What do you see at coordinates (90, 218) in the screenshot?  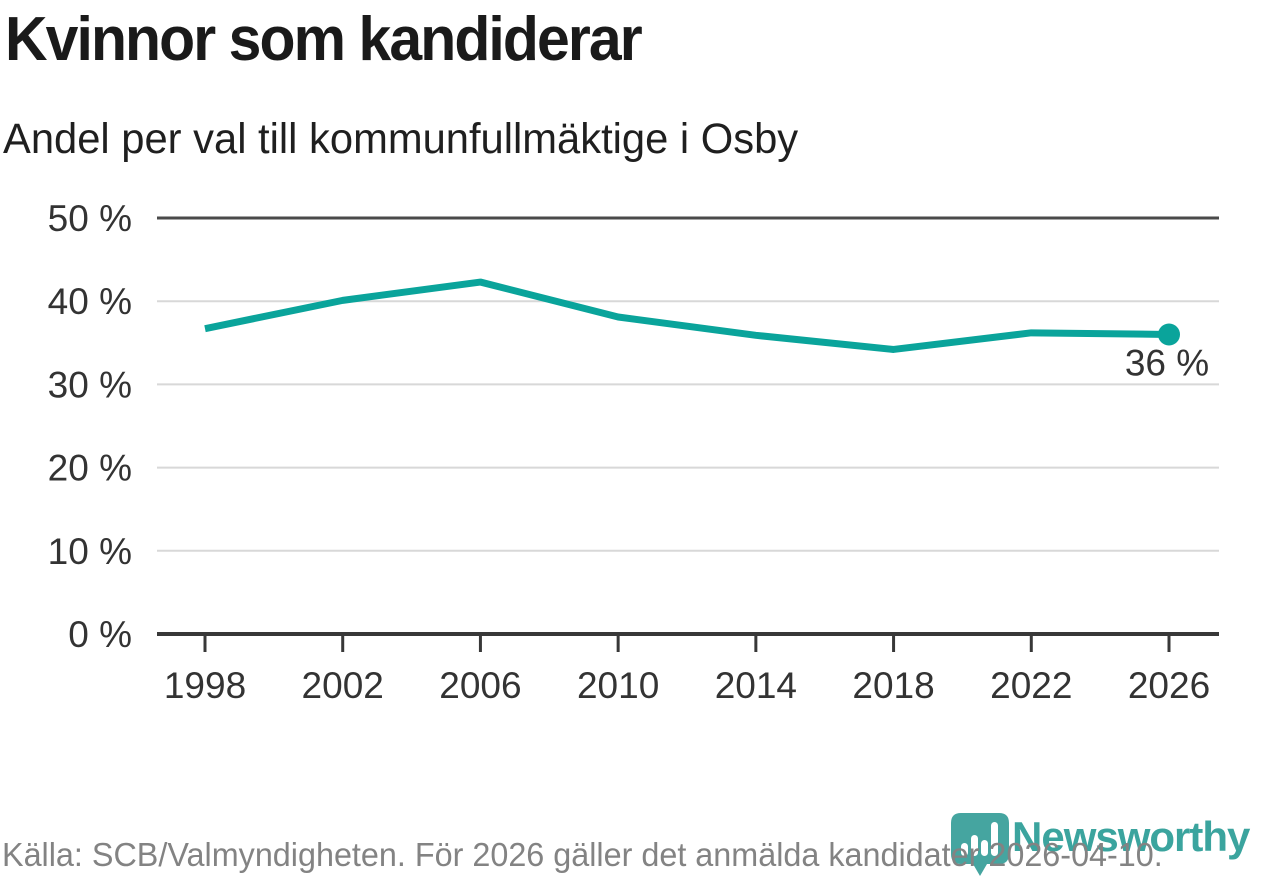 I see `y-tick-label: 50 %` at bounding box center [90, 218].